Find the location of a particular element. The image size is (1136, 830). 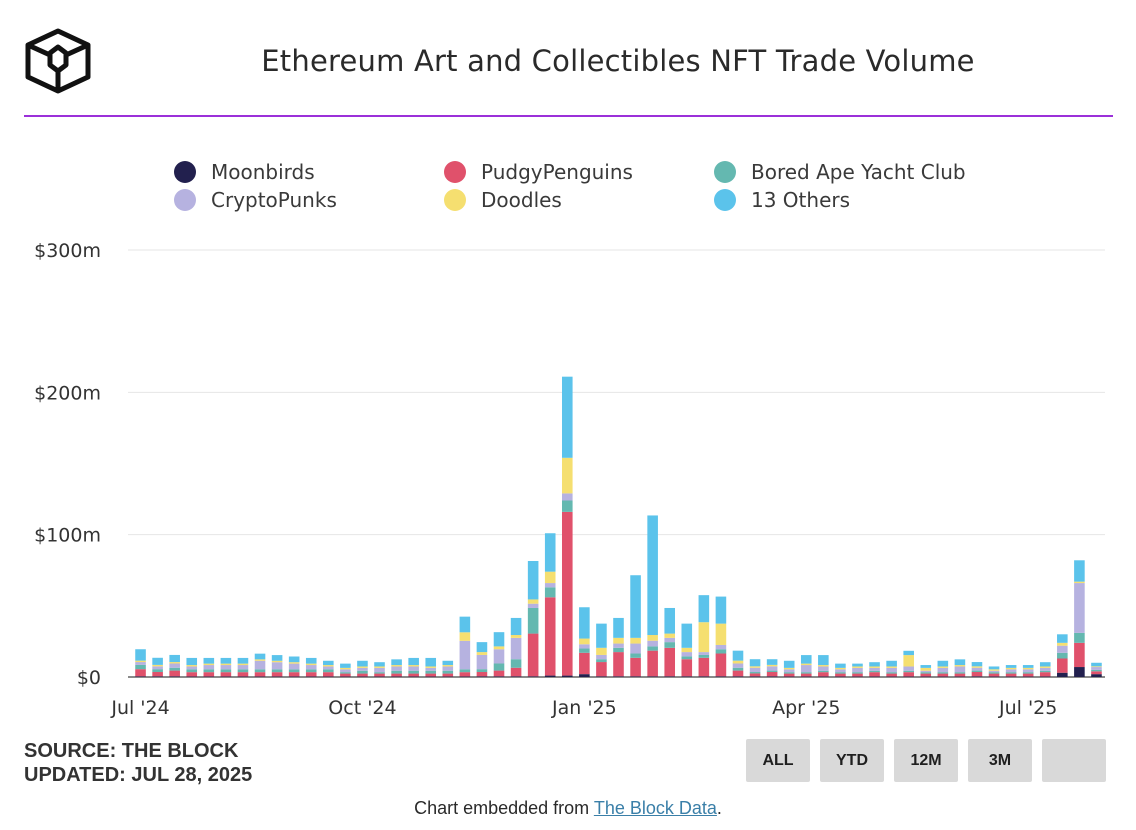

range-blank-button is located at coordinates (1074, 760).